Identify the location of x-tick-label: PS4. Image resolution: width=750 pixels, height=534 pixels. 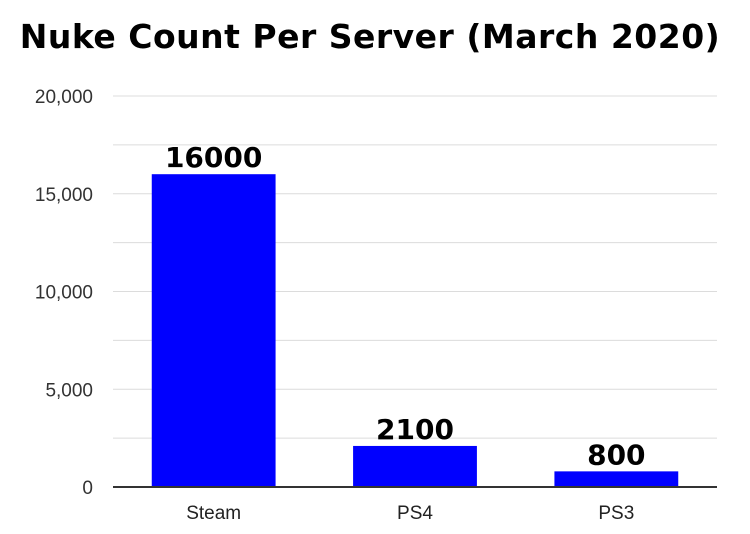
(415, 513).